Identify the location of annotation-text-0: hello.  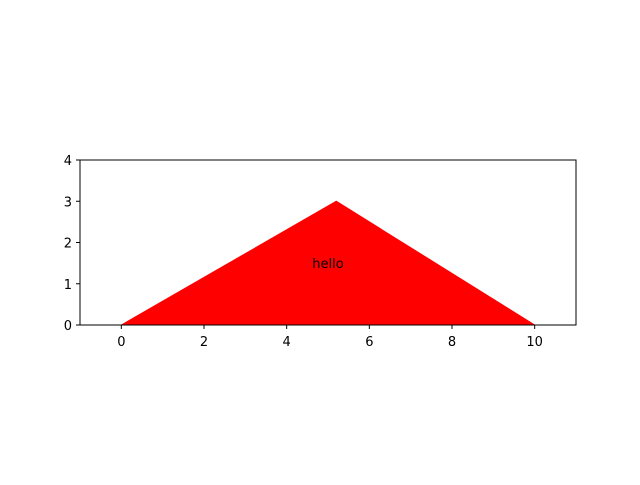
(327, 264).